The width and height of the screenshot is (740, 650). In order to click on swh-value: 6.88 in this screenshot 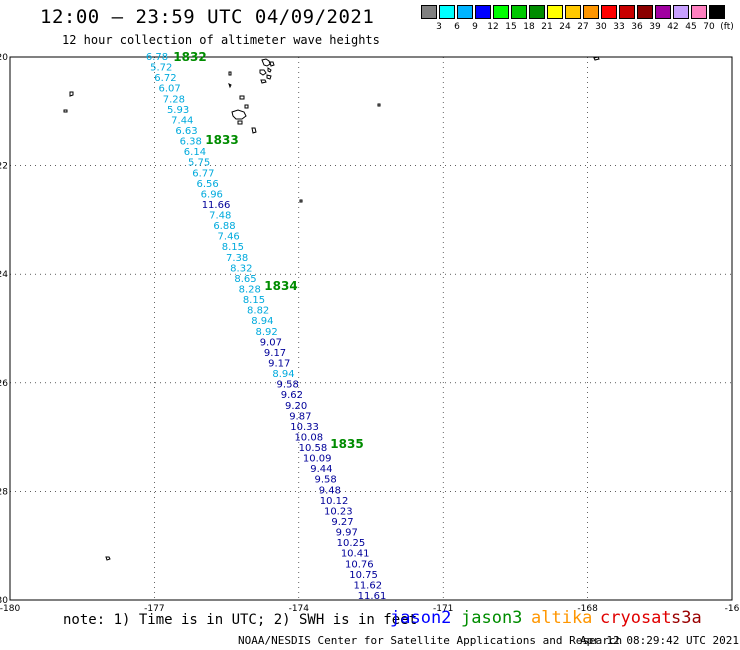, I will do `click(224, 226)`.